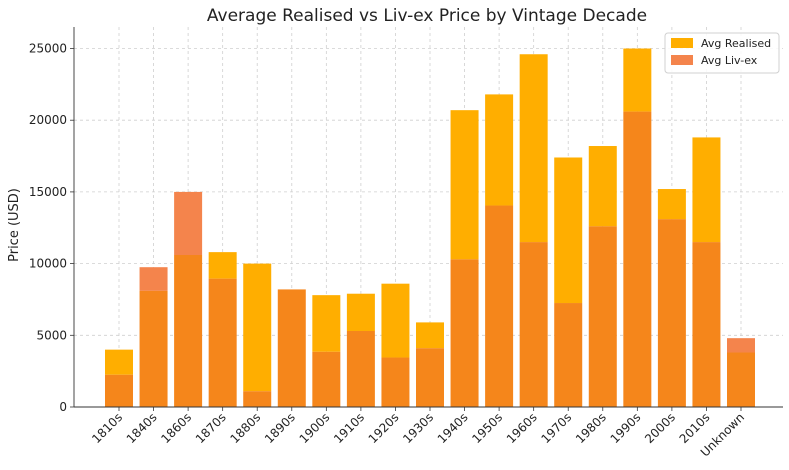 Image resolution: width=789 pixels, height=470 pixels. I want to click on legend-label: Avg Liv-ex, so click(729, 60).